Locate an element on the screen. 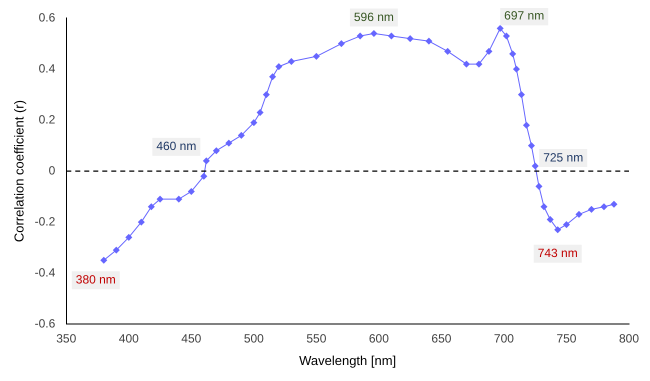 Image resolution: width=650 pixels, height=381 pixels. y-tick-label: -0.6 is located at coordinates (45, 323).